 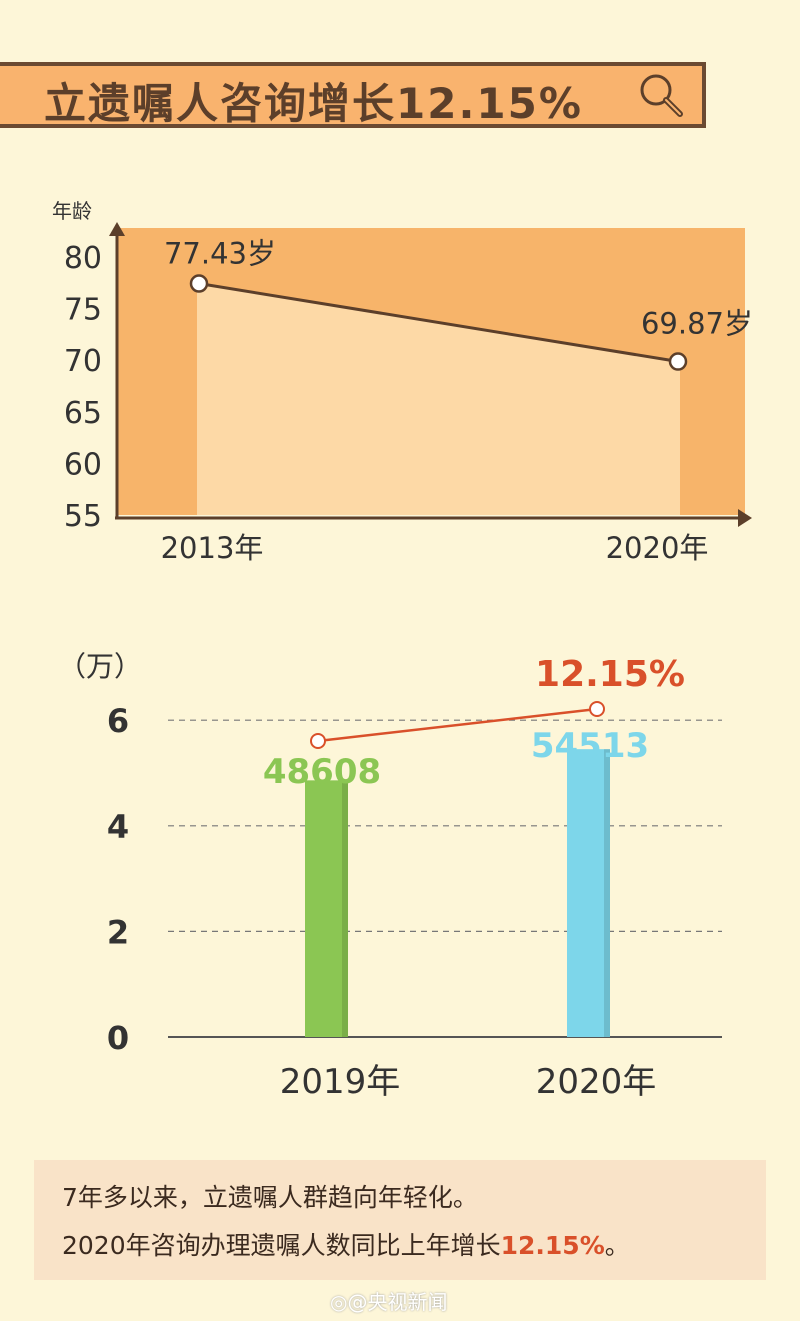 I want to click on note-line-2: 2020年咨询办理遗嘱人数同比上年增长12.15%。, so click(x=346, y=1244).